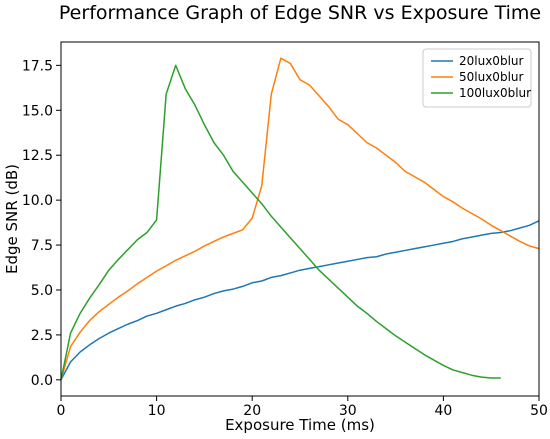  What do you see at coordinates (37, 156) in the screenshot?
I see `y-tick-label: 12.5` at bounding box center [37, 156].